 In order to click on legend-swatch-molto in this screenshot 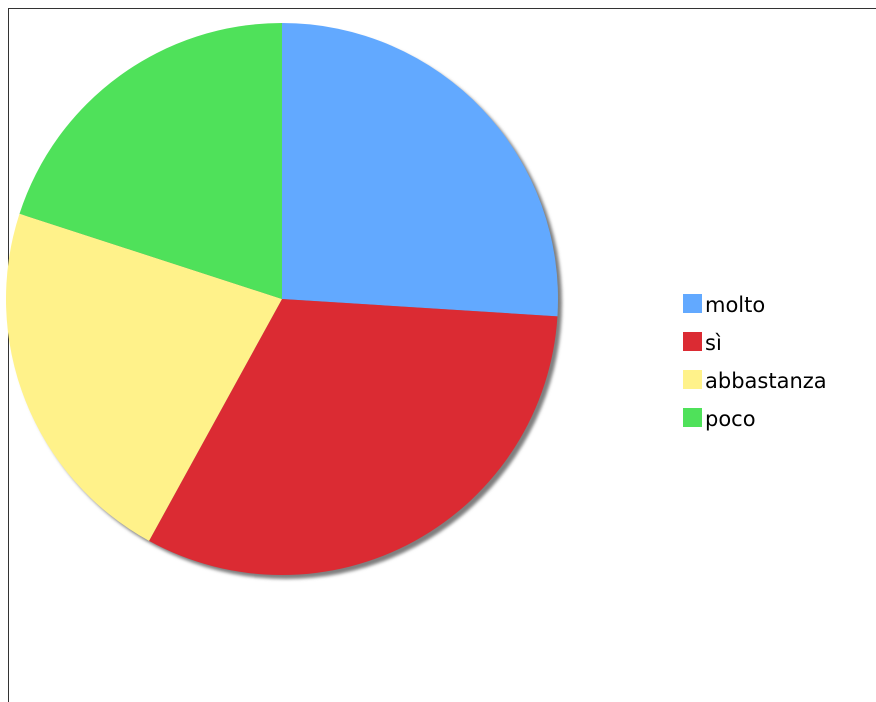, I will do `click(692, 303)`.